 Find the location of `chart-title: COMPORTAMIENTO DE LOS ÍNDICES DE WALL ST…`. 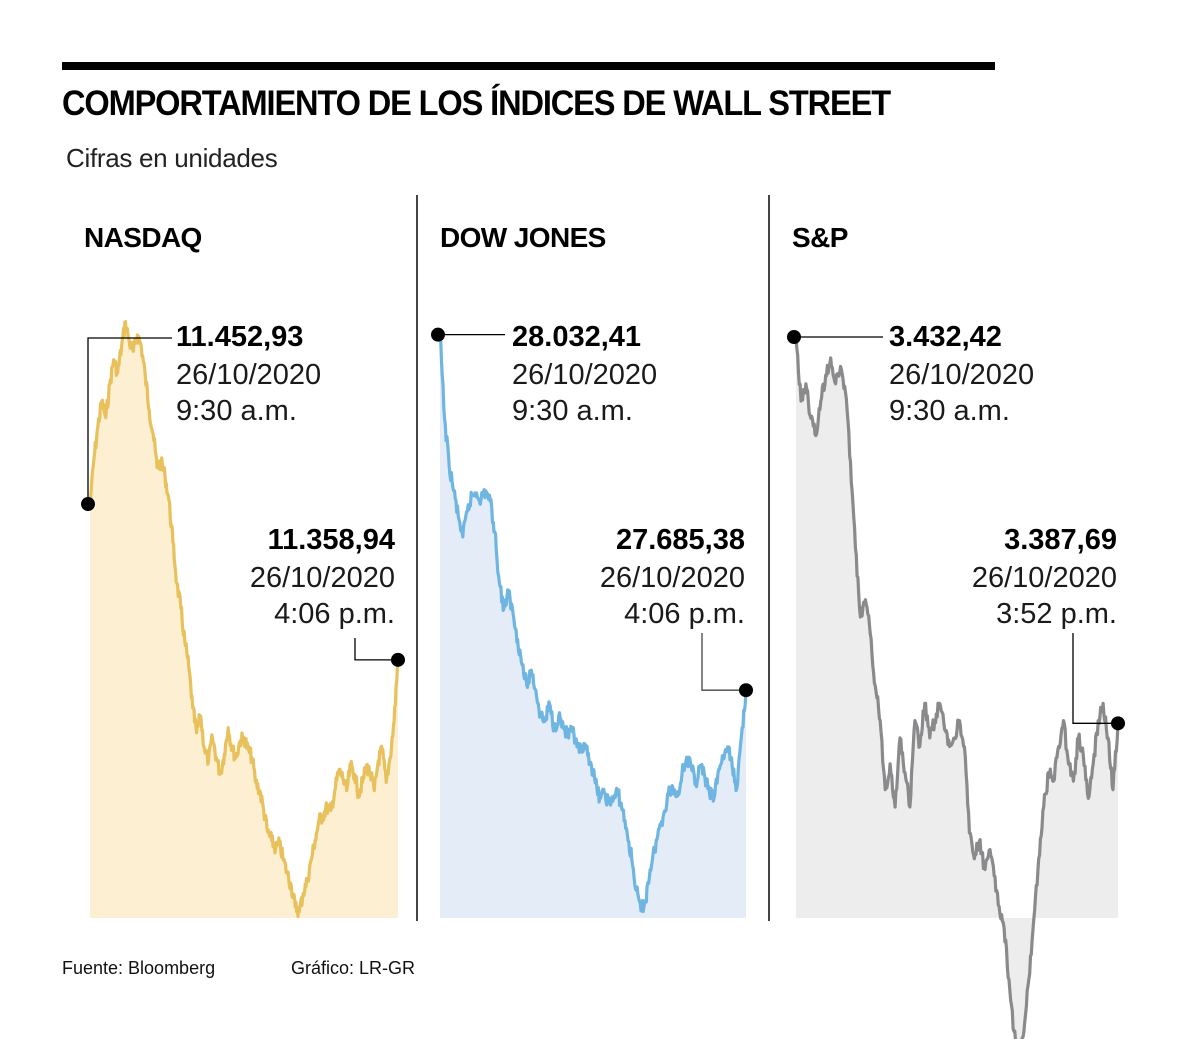

chart-title: COMPORTAMIENTO DE LOS ÍNDICES DE WALL ST… is located at coordinates (476, 103).